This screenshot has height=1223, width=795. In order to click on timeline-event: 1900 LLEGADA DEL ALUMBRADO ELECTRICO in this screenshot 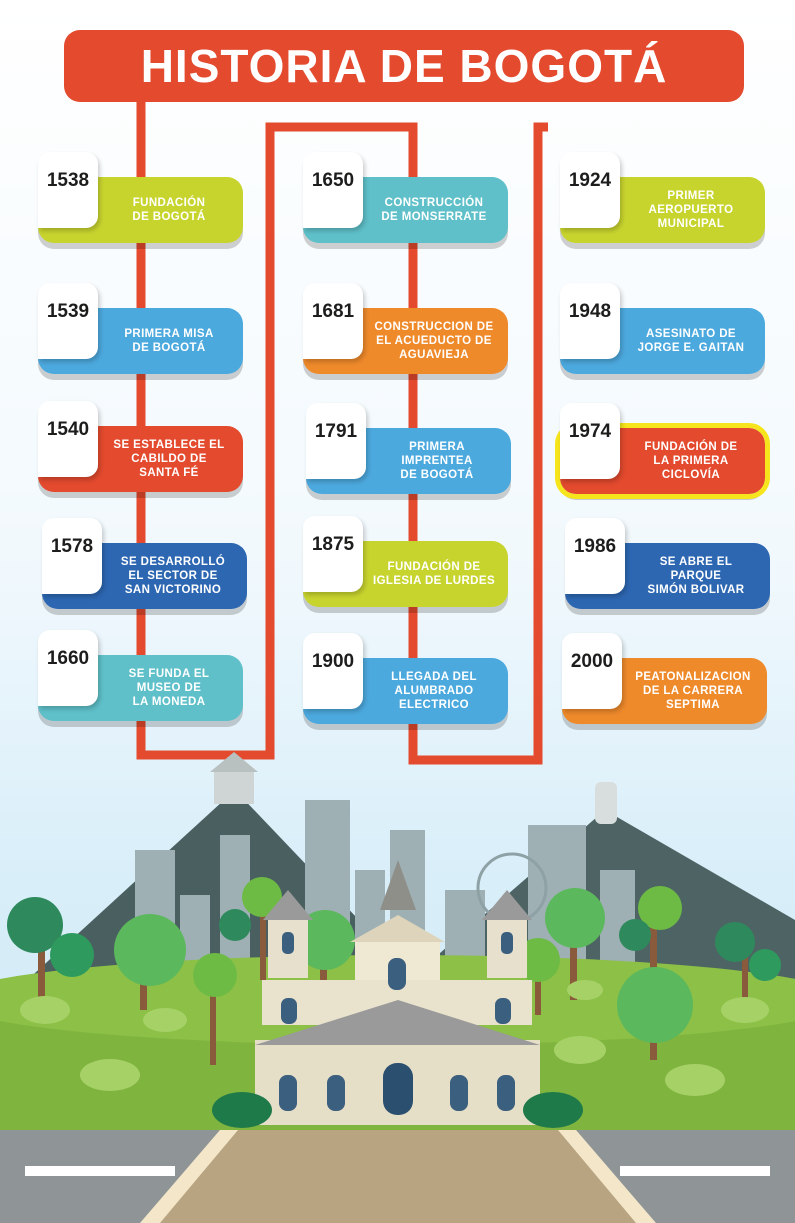, I will do `click(405, 680)`.